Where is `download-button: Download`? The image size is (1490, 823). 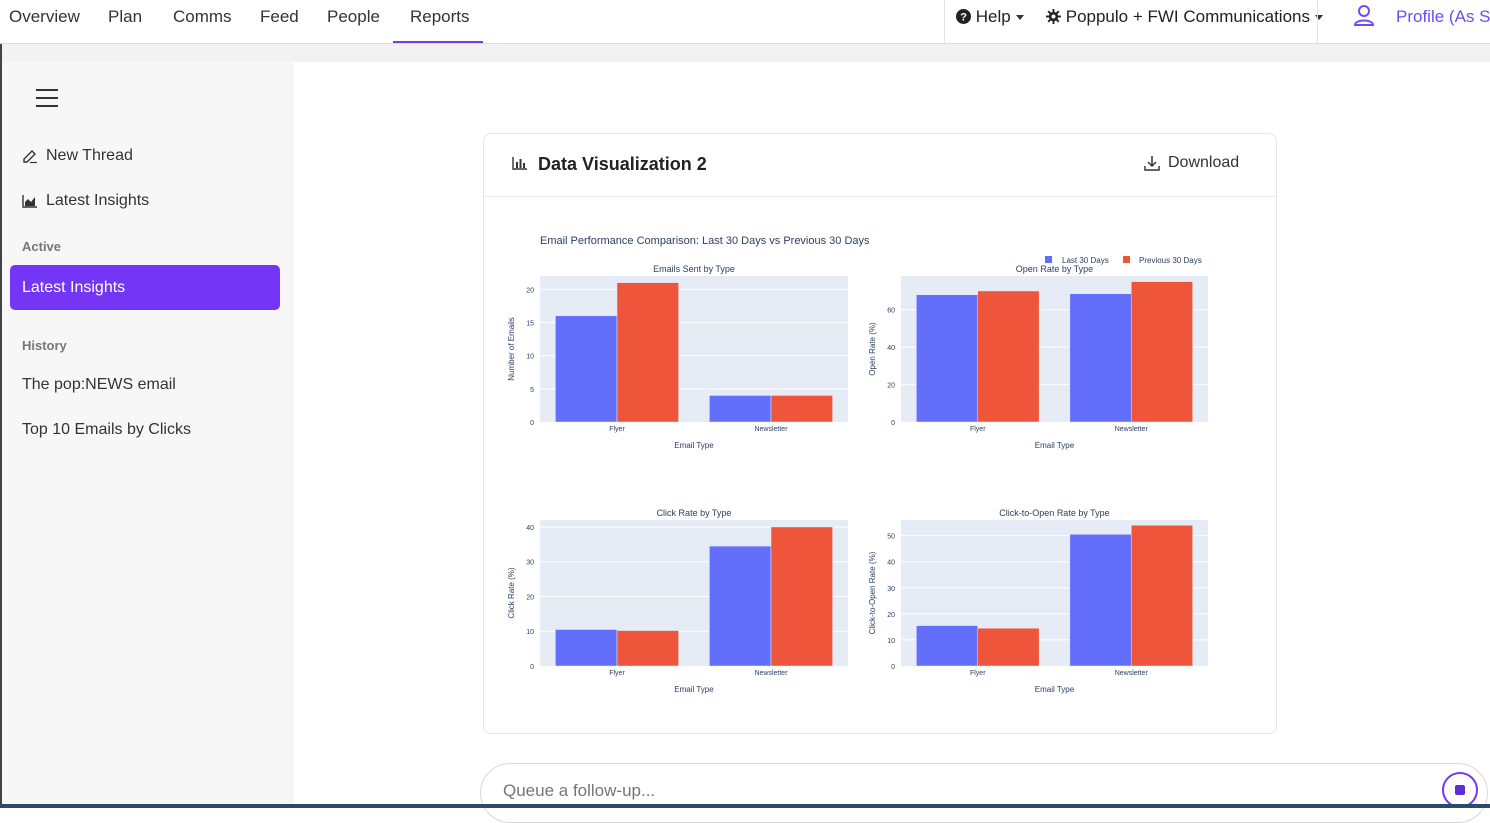 download-button: Download is located at coordinates (1191, 163).